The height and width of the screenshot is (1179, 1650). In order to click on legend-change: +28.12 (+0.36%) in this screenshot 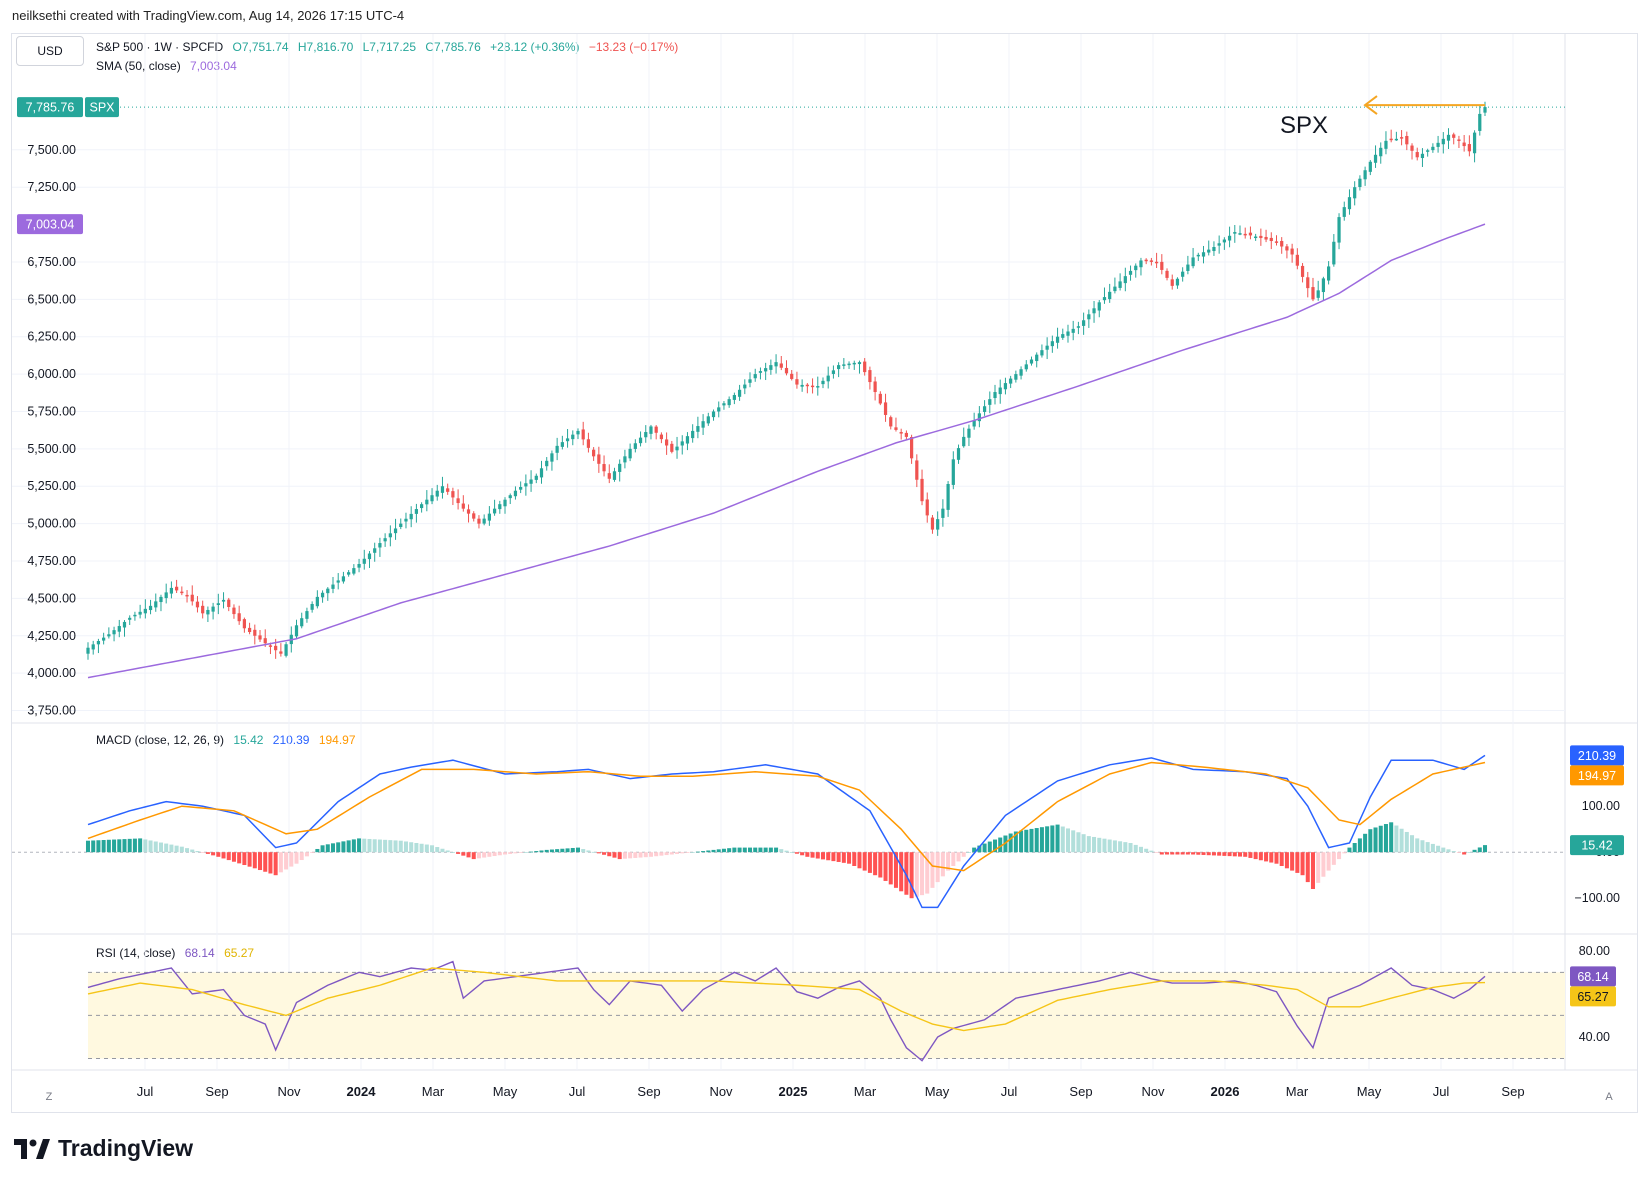, I will do `click(535, 47)`.